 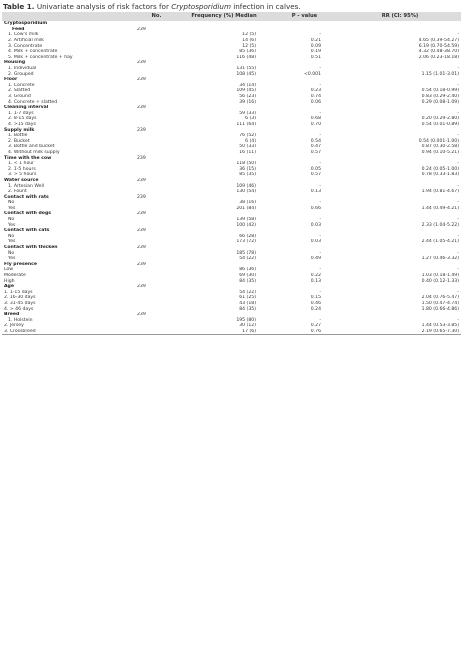 I want to click on table-group-row: Cleaning interval 239, so click(x=231, y=108).